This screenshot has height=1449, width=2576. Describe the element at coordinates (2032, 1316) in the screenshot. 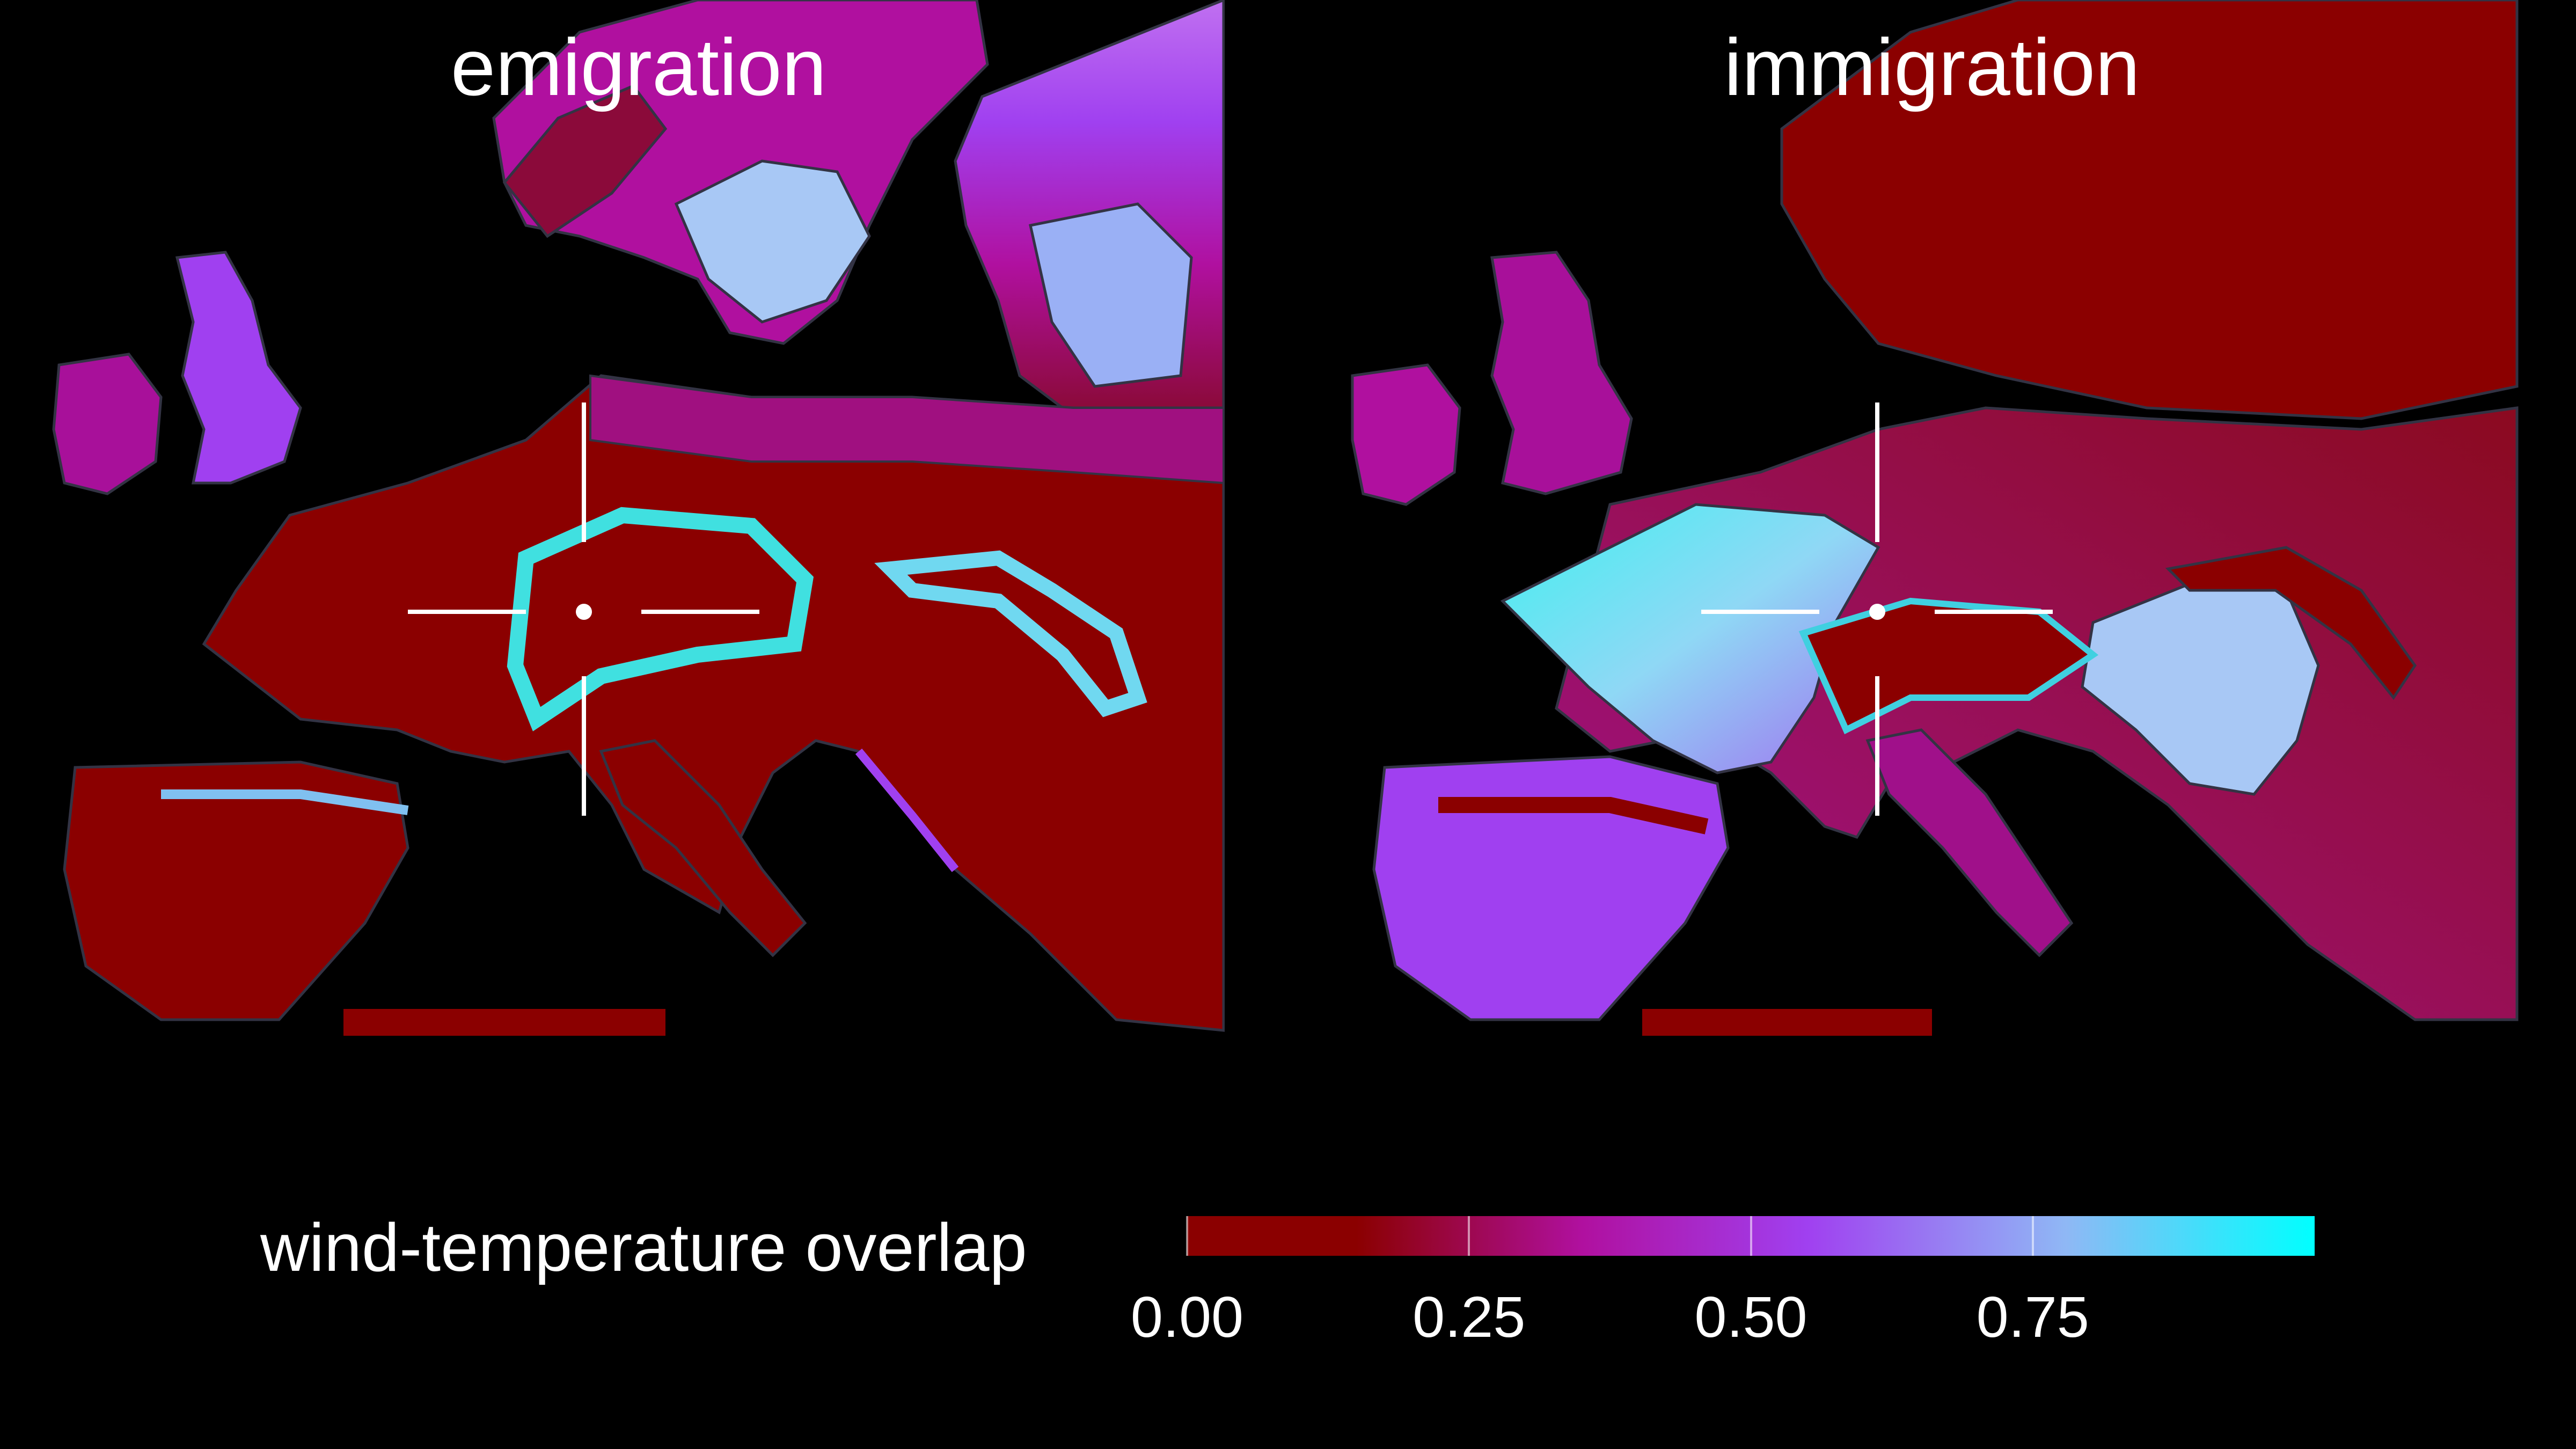

I see `legend-tick-label: 0.75` at that location.